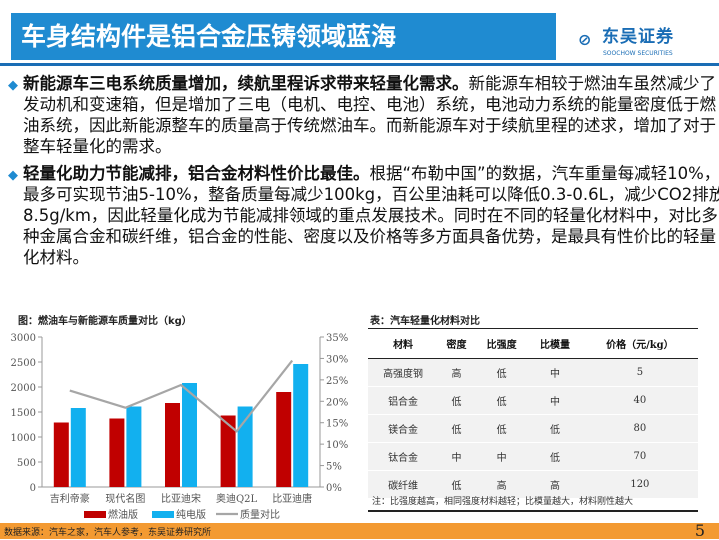 Image resolution: width=719 pixels, height=540 pixels. What do you see at coordinates (163, 514) in the screenshot?
I see `legend-swatch-ev` at bounding box center [163, 514].